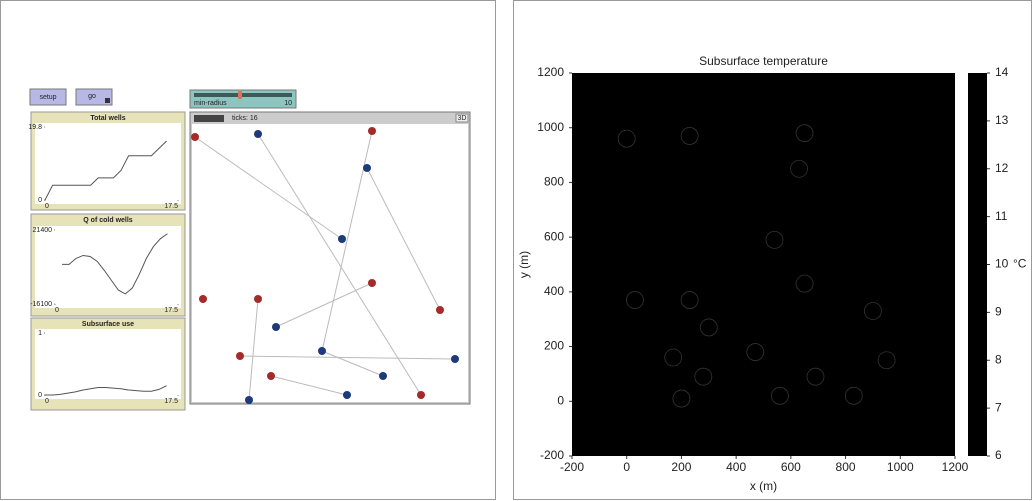 Image resolution: width=1032 pixels, height=501 pixels. What do you see at coordinates (791, 467) in the screenshot?
I see `x-tick-label: 600` at bounding box center [791, 467].